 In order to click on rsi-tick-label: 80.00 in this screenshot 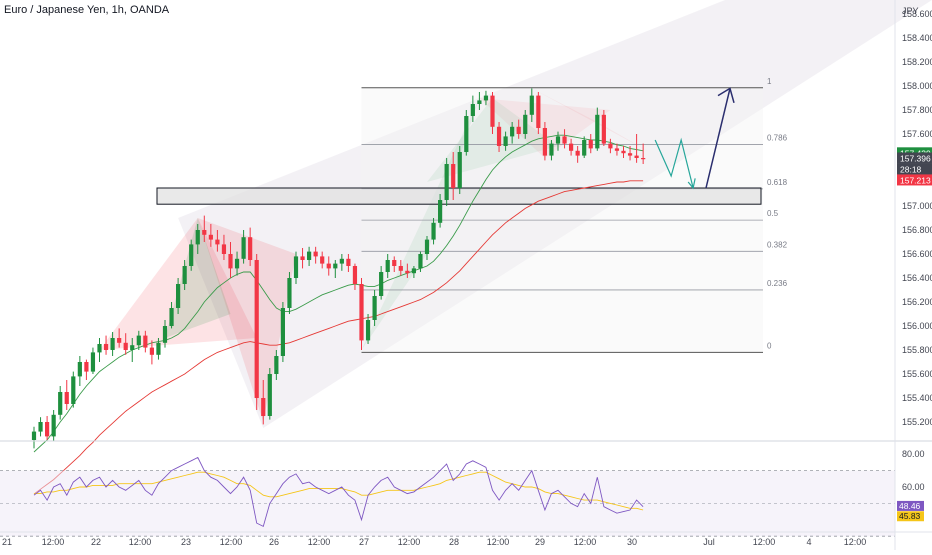, I will do `click(913, 454)`.